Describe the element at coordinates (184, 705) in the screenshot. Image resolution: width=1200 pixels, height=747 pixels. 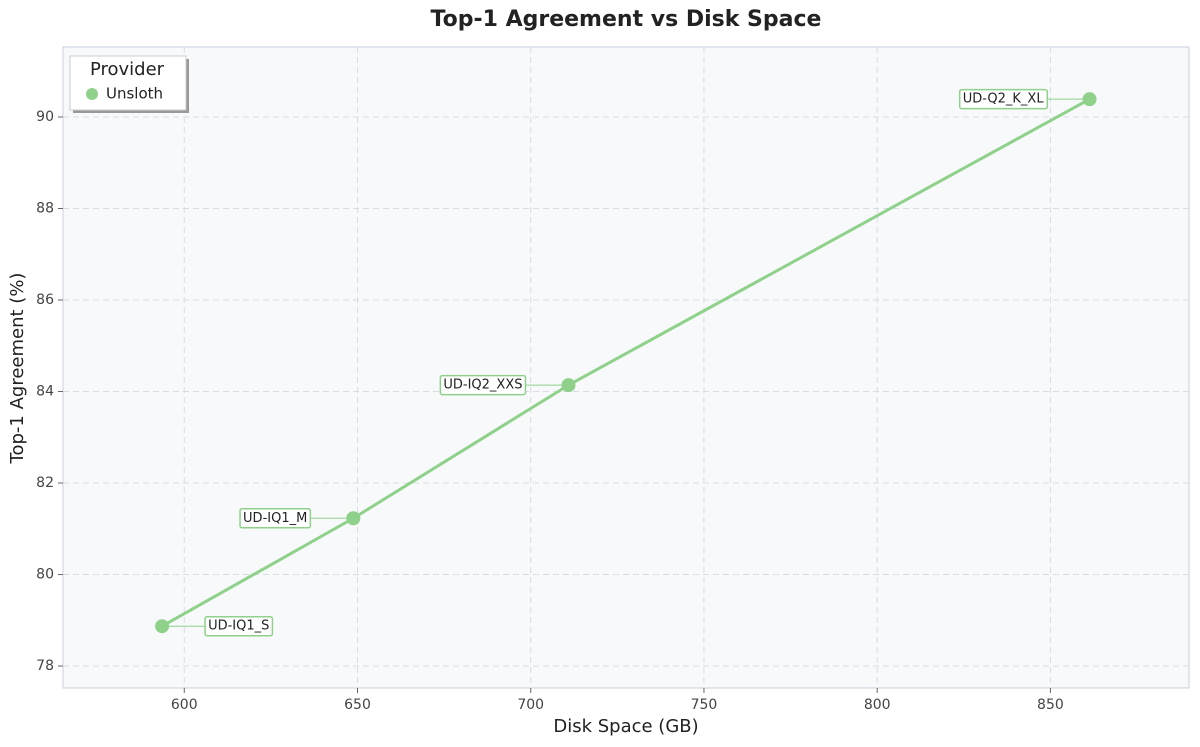
I see `x-tick-label: 600` at that location.